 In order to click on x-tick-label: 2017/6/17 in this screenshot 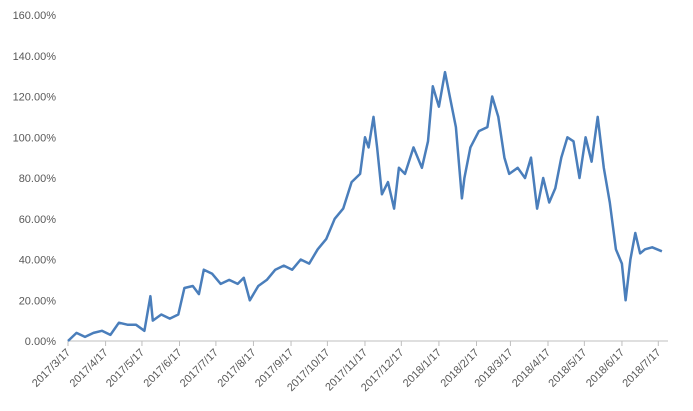, I will do `click(163, 368)`.